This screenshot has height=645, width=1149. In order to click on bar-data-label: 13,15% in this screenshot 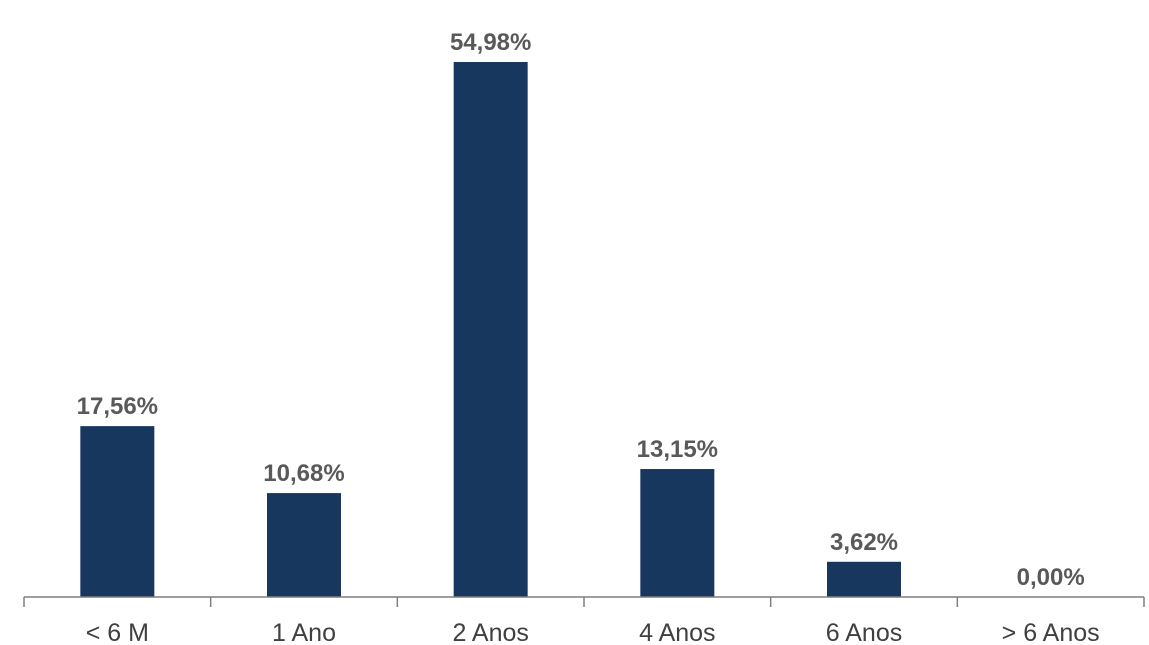, I will do `click(677, 449)`.